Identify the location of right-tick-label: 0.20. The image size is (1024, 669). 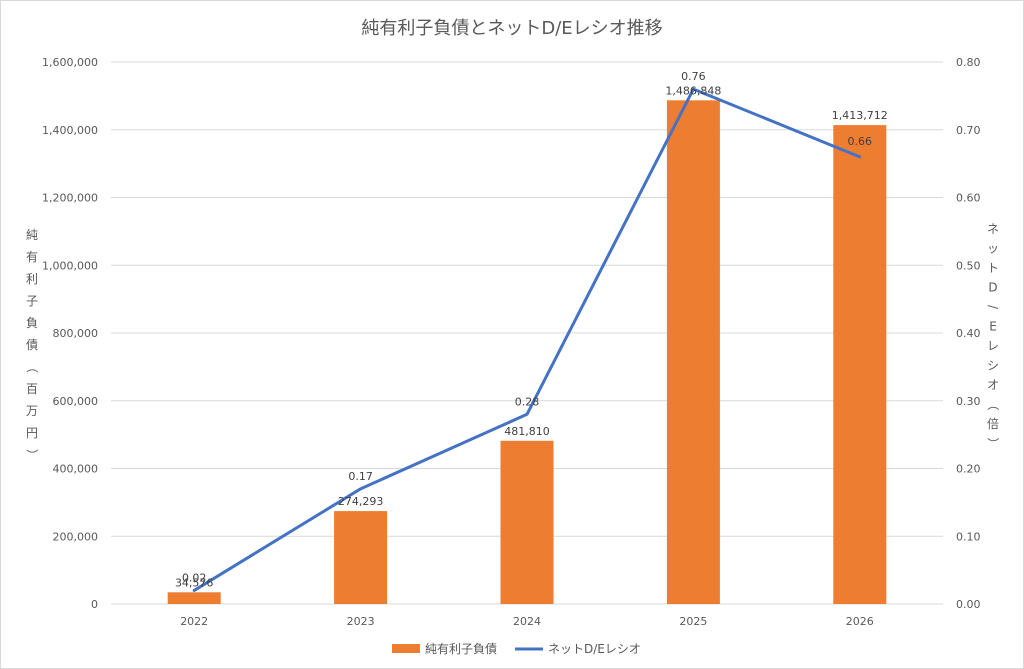
(968, 469).